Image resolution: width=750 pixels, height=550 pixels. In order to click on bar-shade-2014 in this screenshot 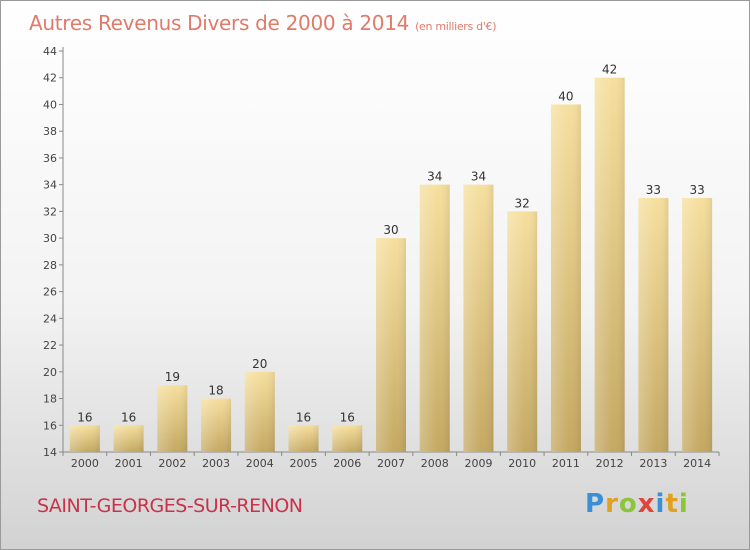, I will do `click(697, 325)`.